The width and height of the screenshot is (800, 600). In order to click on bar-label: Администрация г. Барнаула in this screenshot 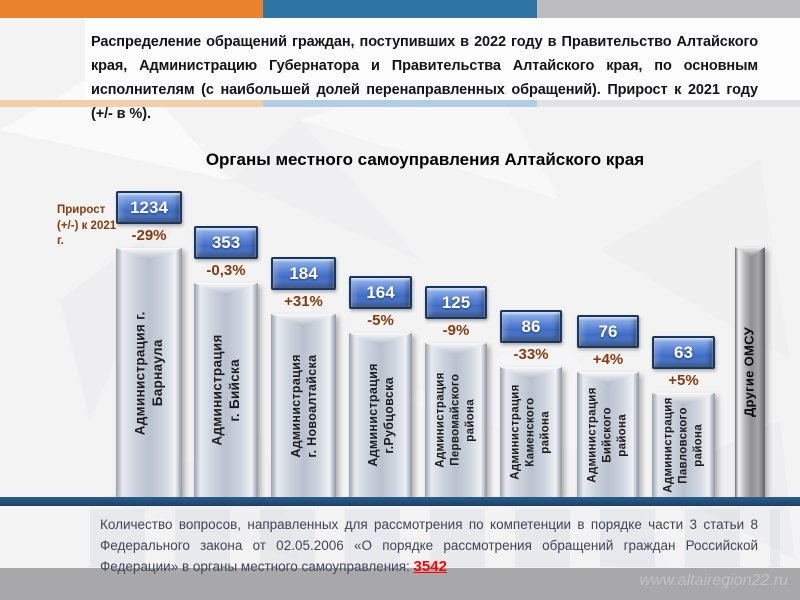, I will do `click(148, 372)`.